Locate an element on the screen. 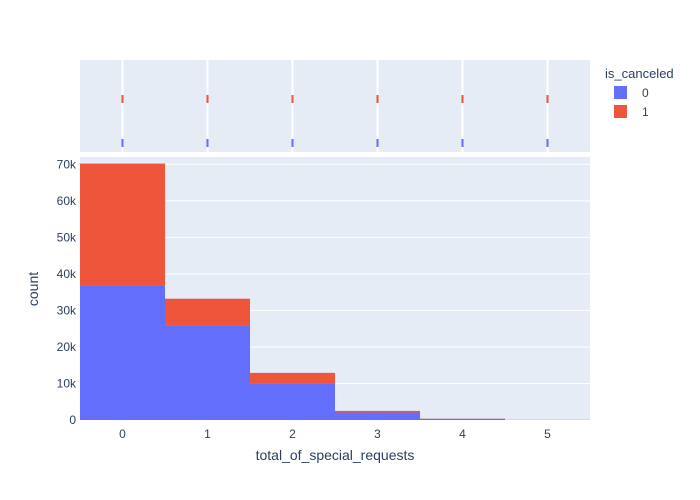 Image resolution: width=700 pixels, height=500 pixels. x-tick-labels: 0 1 2 3 4 5 is located at coordinates (335, 434).